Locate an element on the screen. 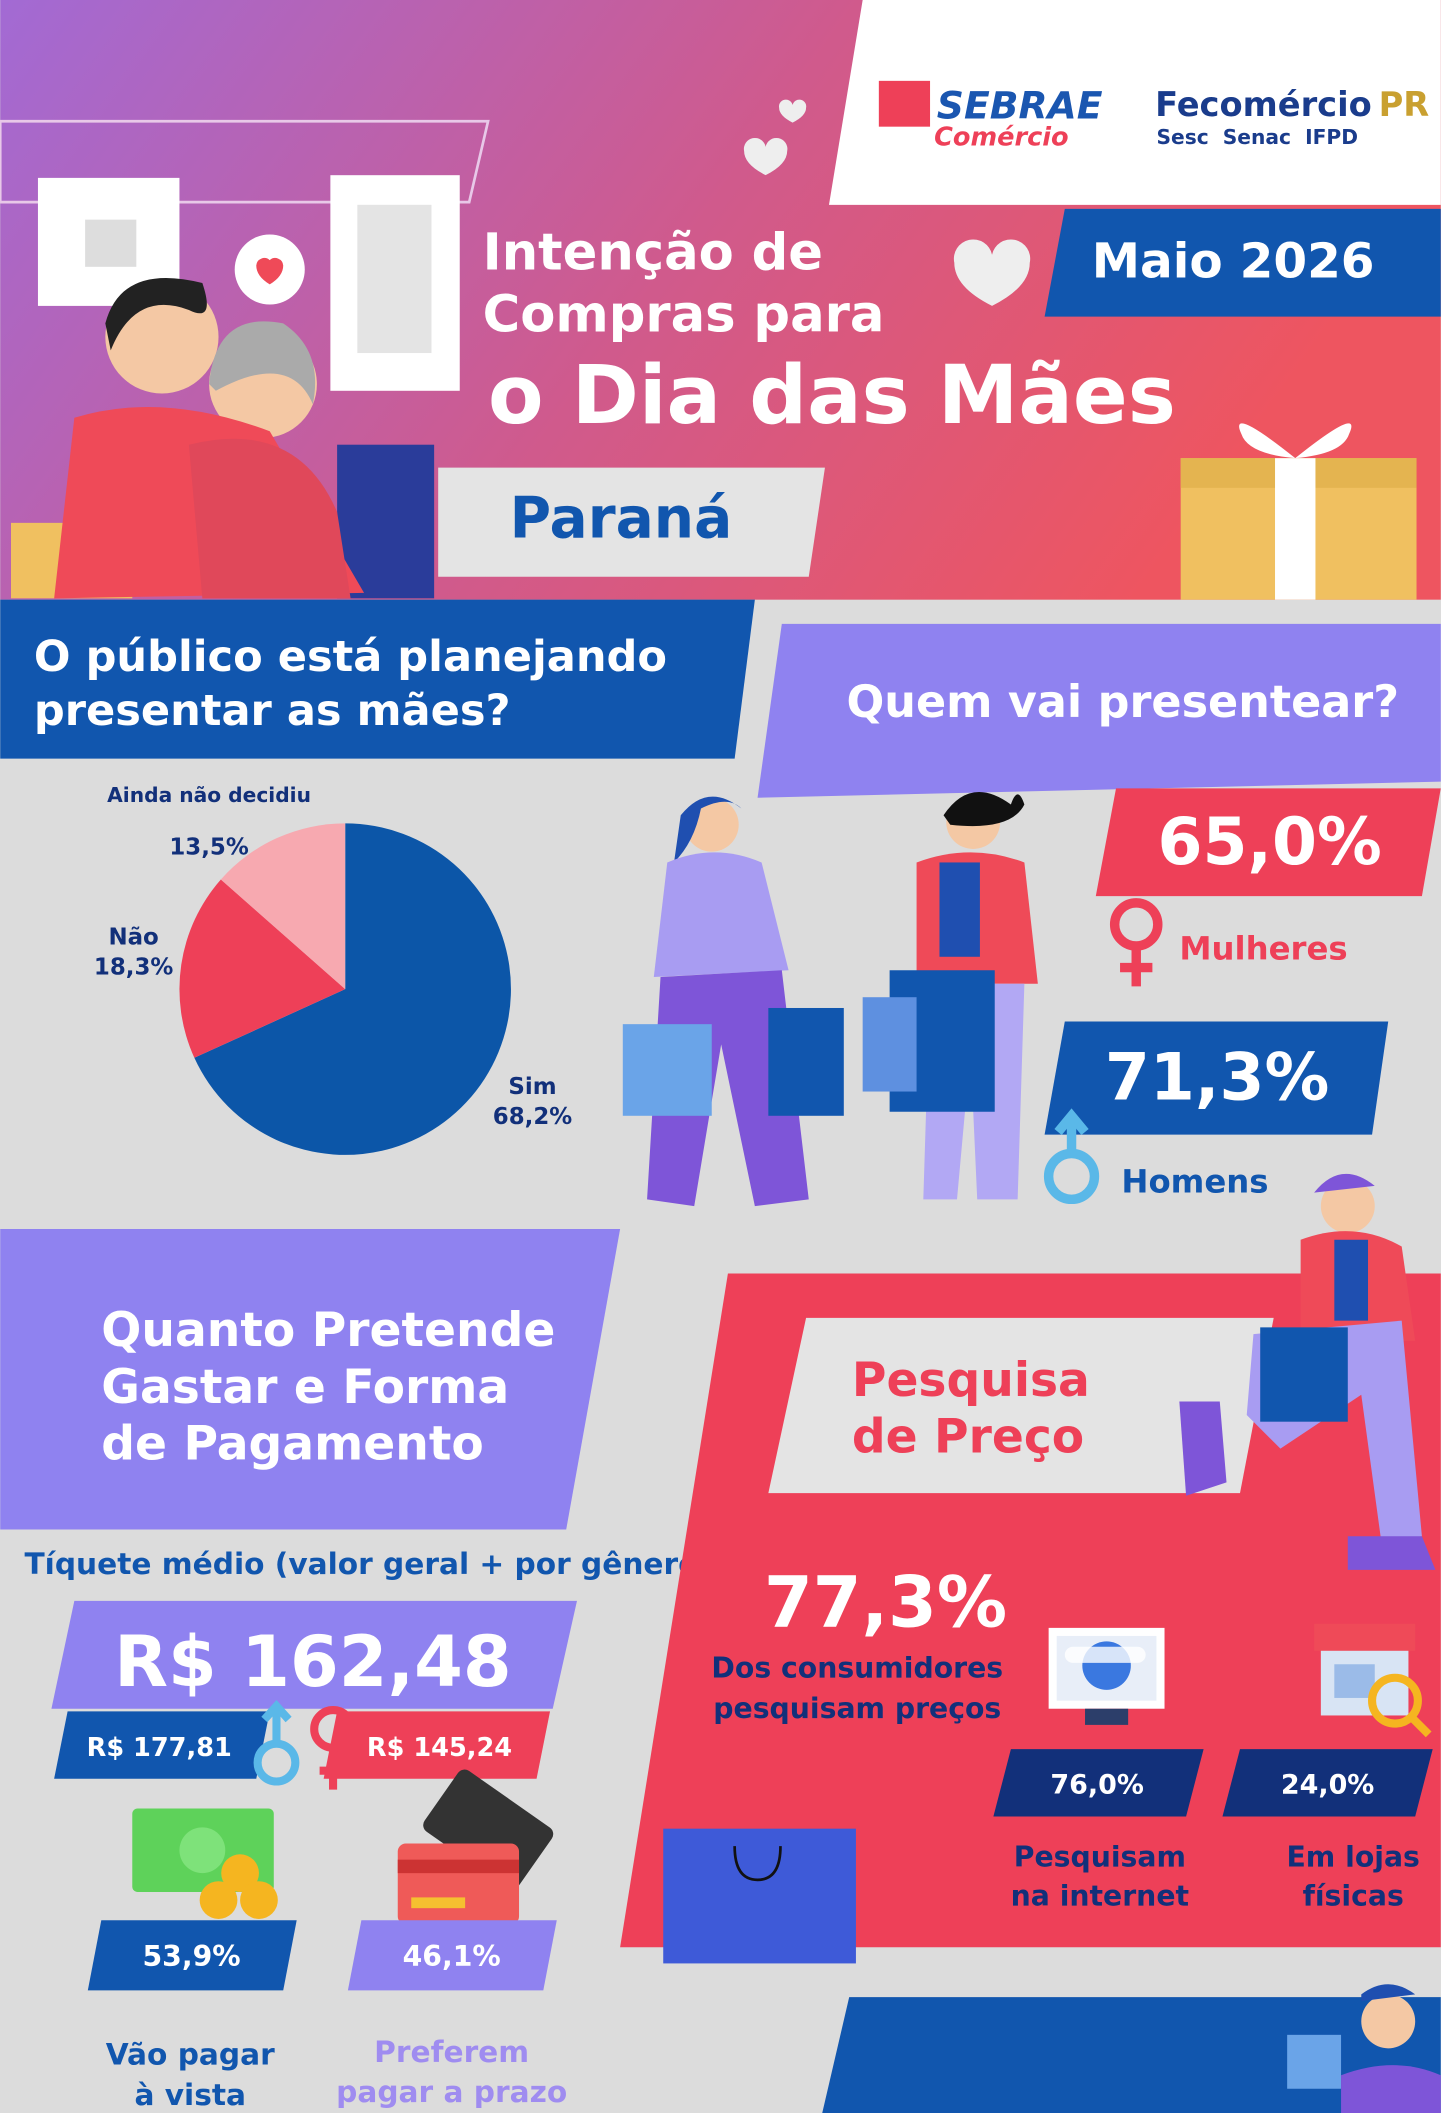 The height and width of the screenshot is (2113, 1441). section-title: Gastar e Forma is located at coordinates (305, 1387).